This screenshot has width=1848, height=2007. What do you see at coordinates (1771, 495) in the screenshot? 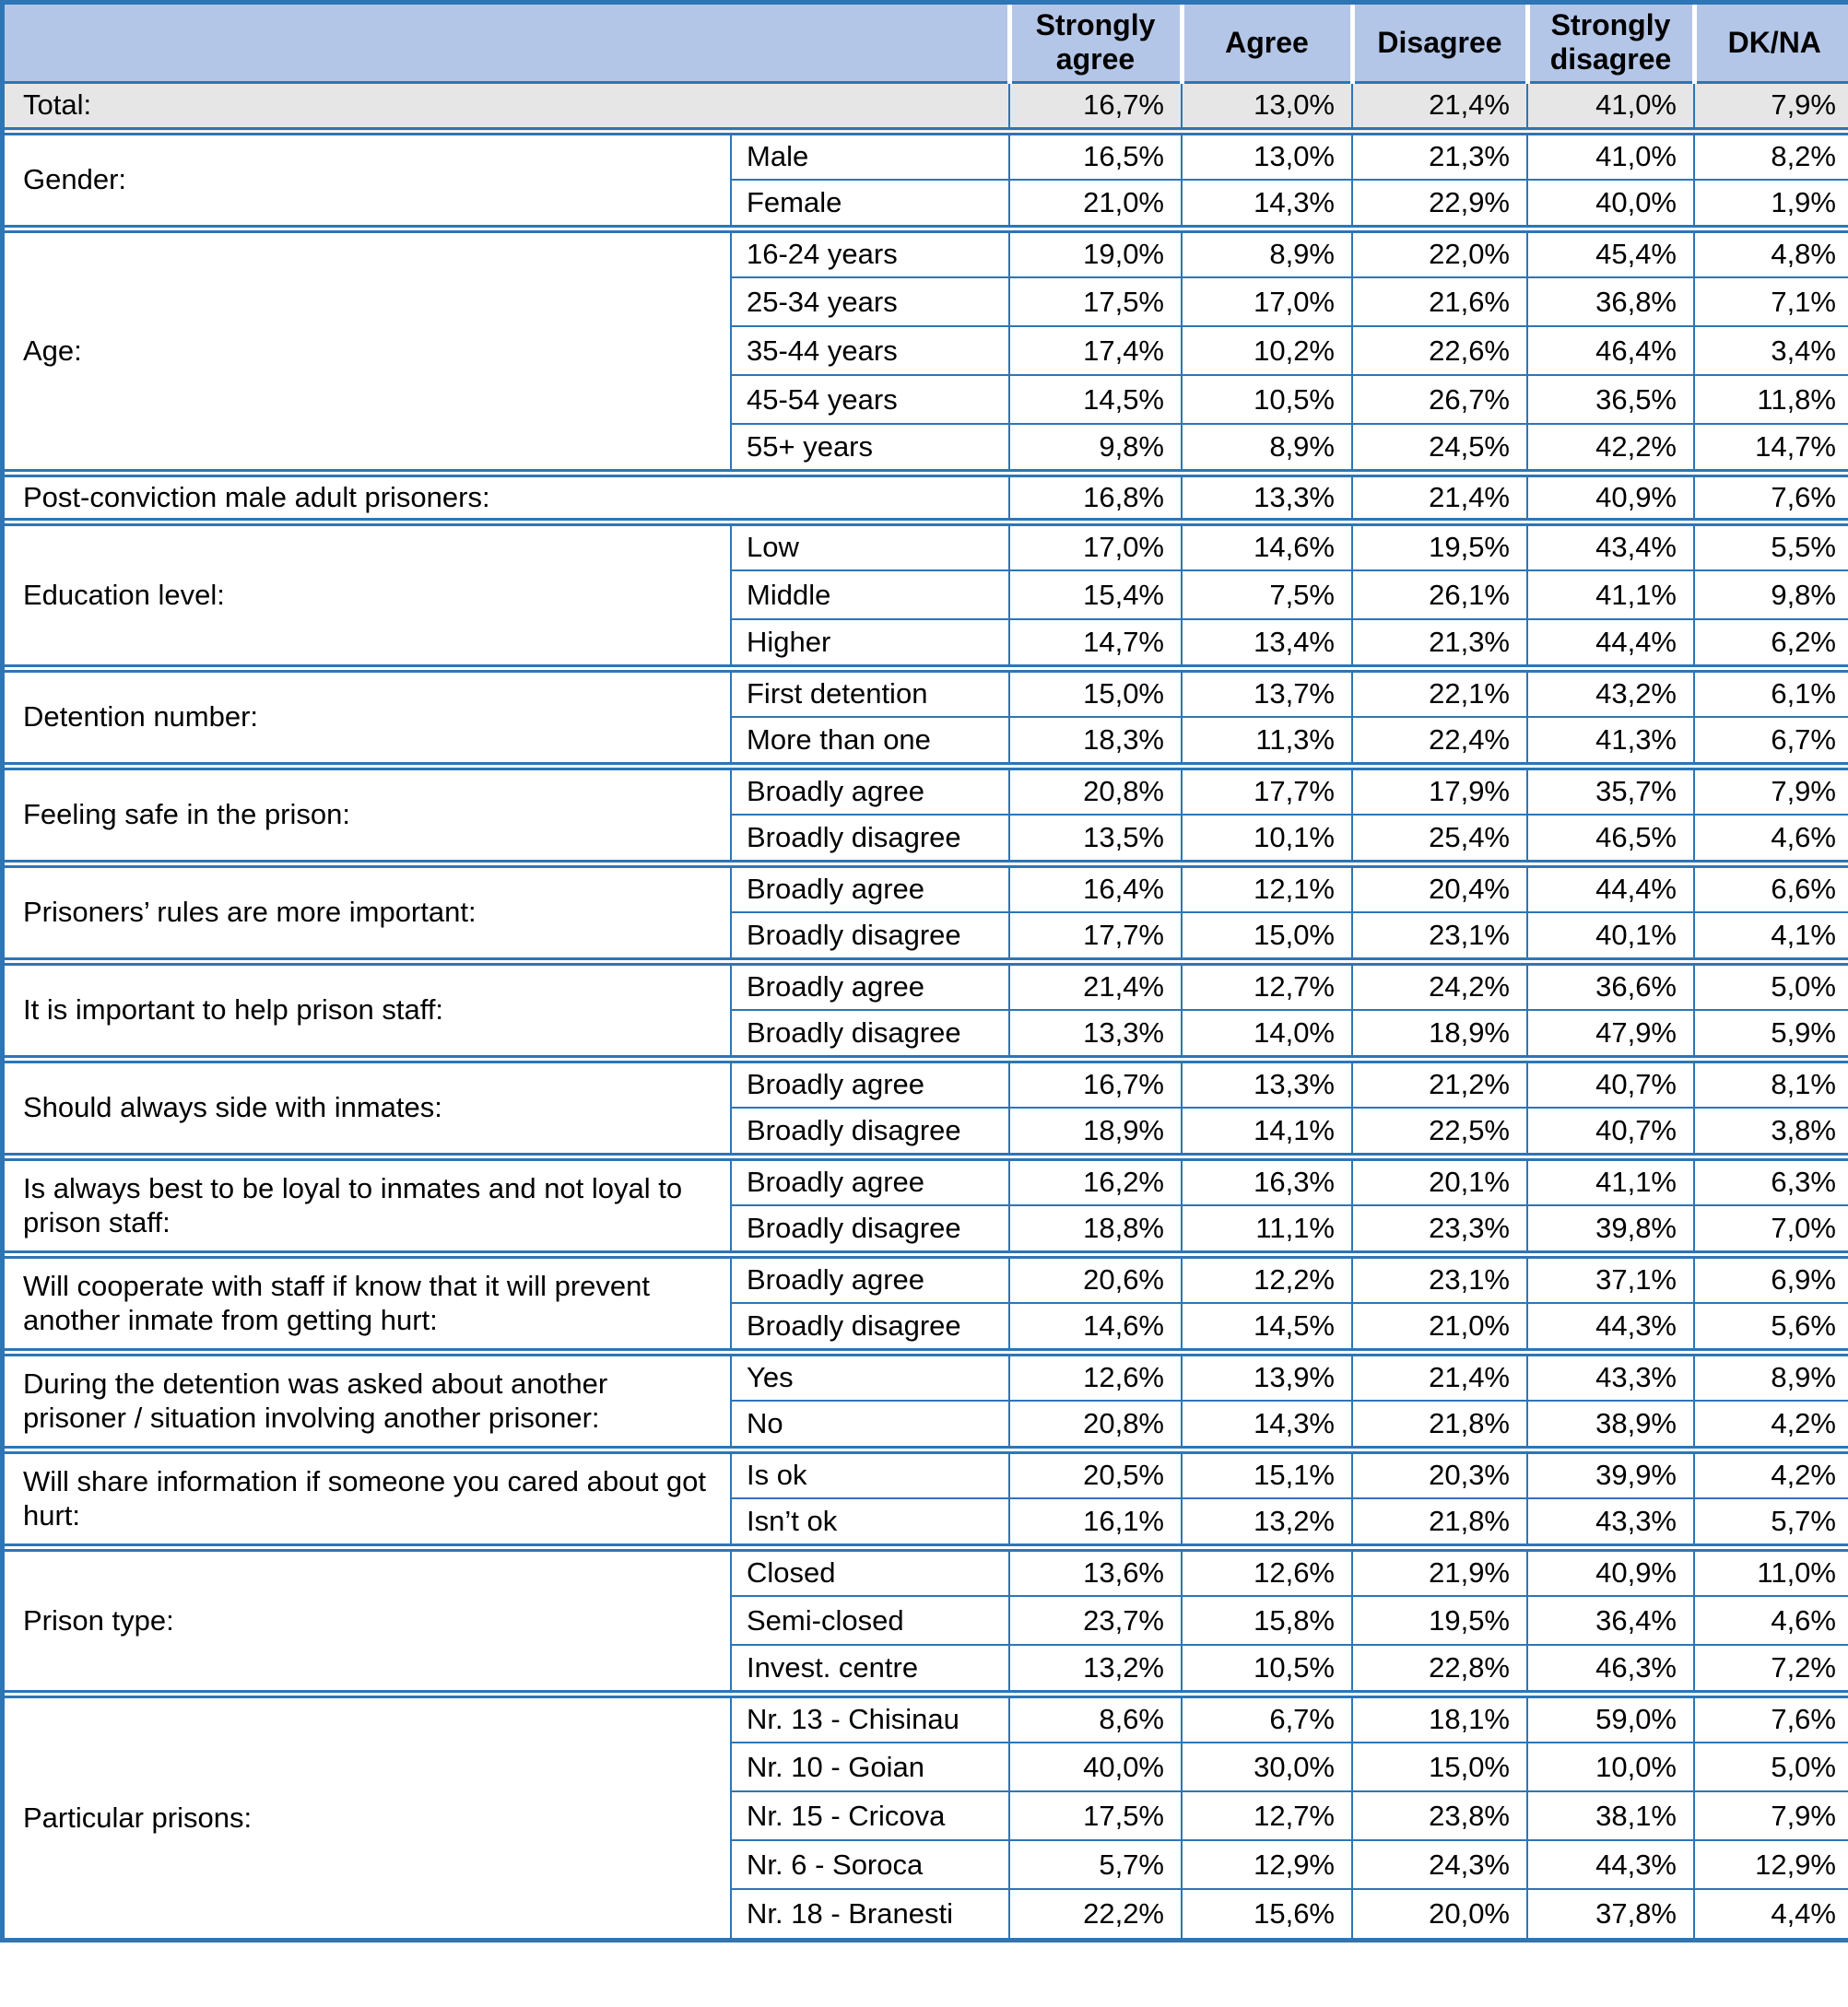
I see `value-cell: 7,6%` at bounding box center [1771, 495].